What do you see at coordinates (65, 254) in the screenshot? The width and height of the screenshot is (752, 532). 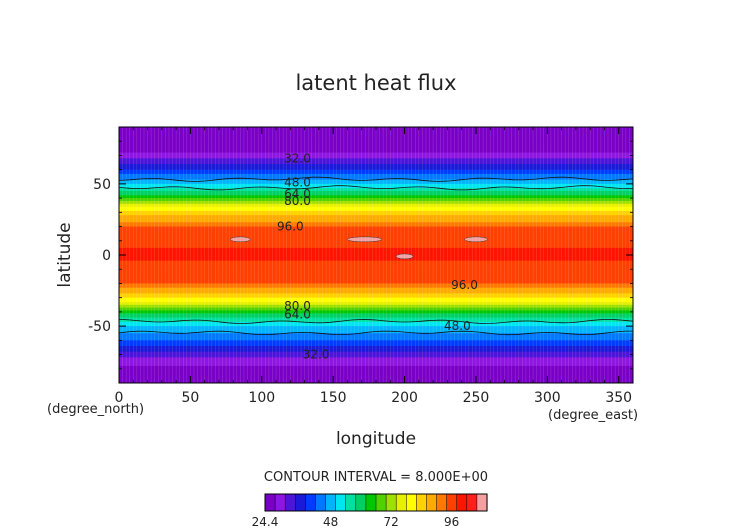 I see `y-axis-label: latitude` at bounding box center [65, 254].